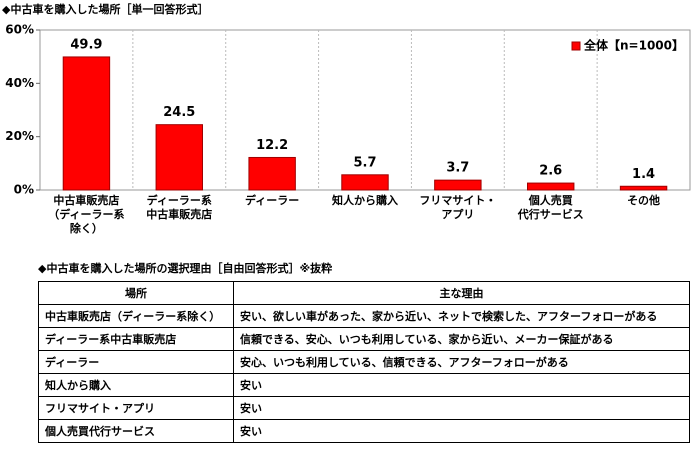 Image resolution: width=700 pixels, height=460 pixels. I want to click on x-tick-label: ディーラー系 中古車販売店, so click(179, 207).